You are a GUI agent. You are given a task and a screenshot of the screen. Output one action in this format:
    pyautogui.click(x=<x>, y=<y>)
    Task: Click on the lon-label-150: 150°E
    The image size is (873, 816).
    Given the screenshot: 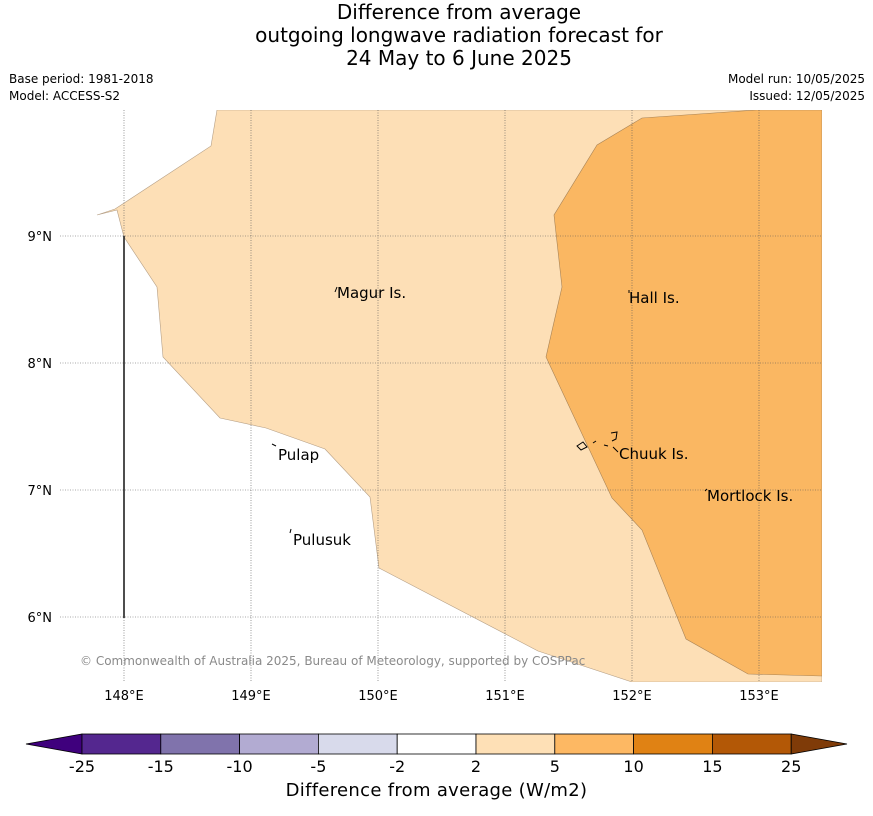 What is the action you would take?
    pyautogui.click(x=378, y=696)
    